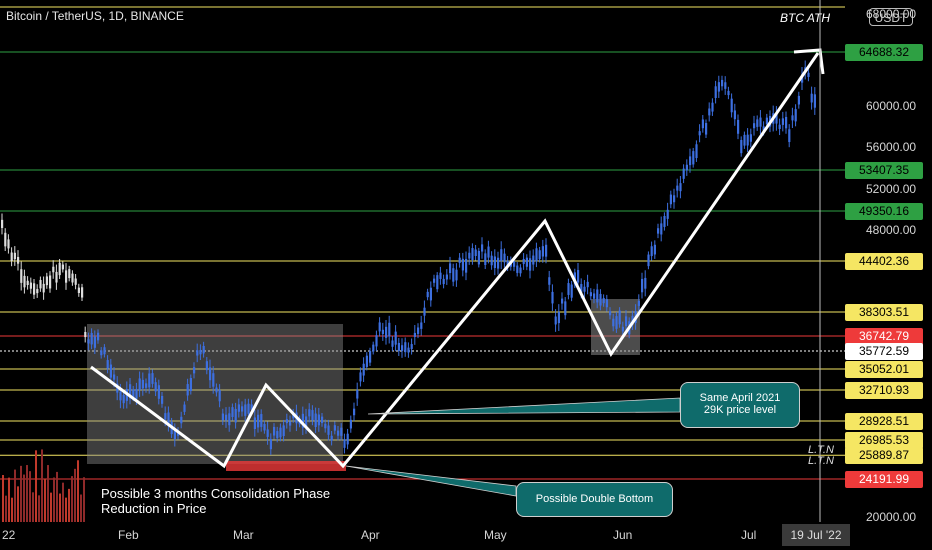 Image resolution: width=932 pixels, height=550 pixels. Describe the element at coordinates (805, 18) in the screenshot. I see `ath-label: BTC ATH` at that location.